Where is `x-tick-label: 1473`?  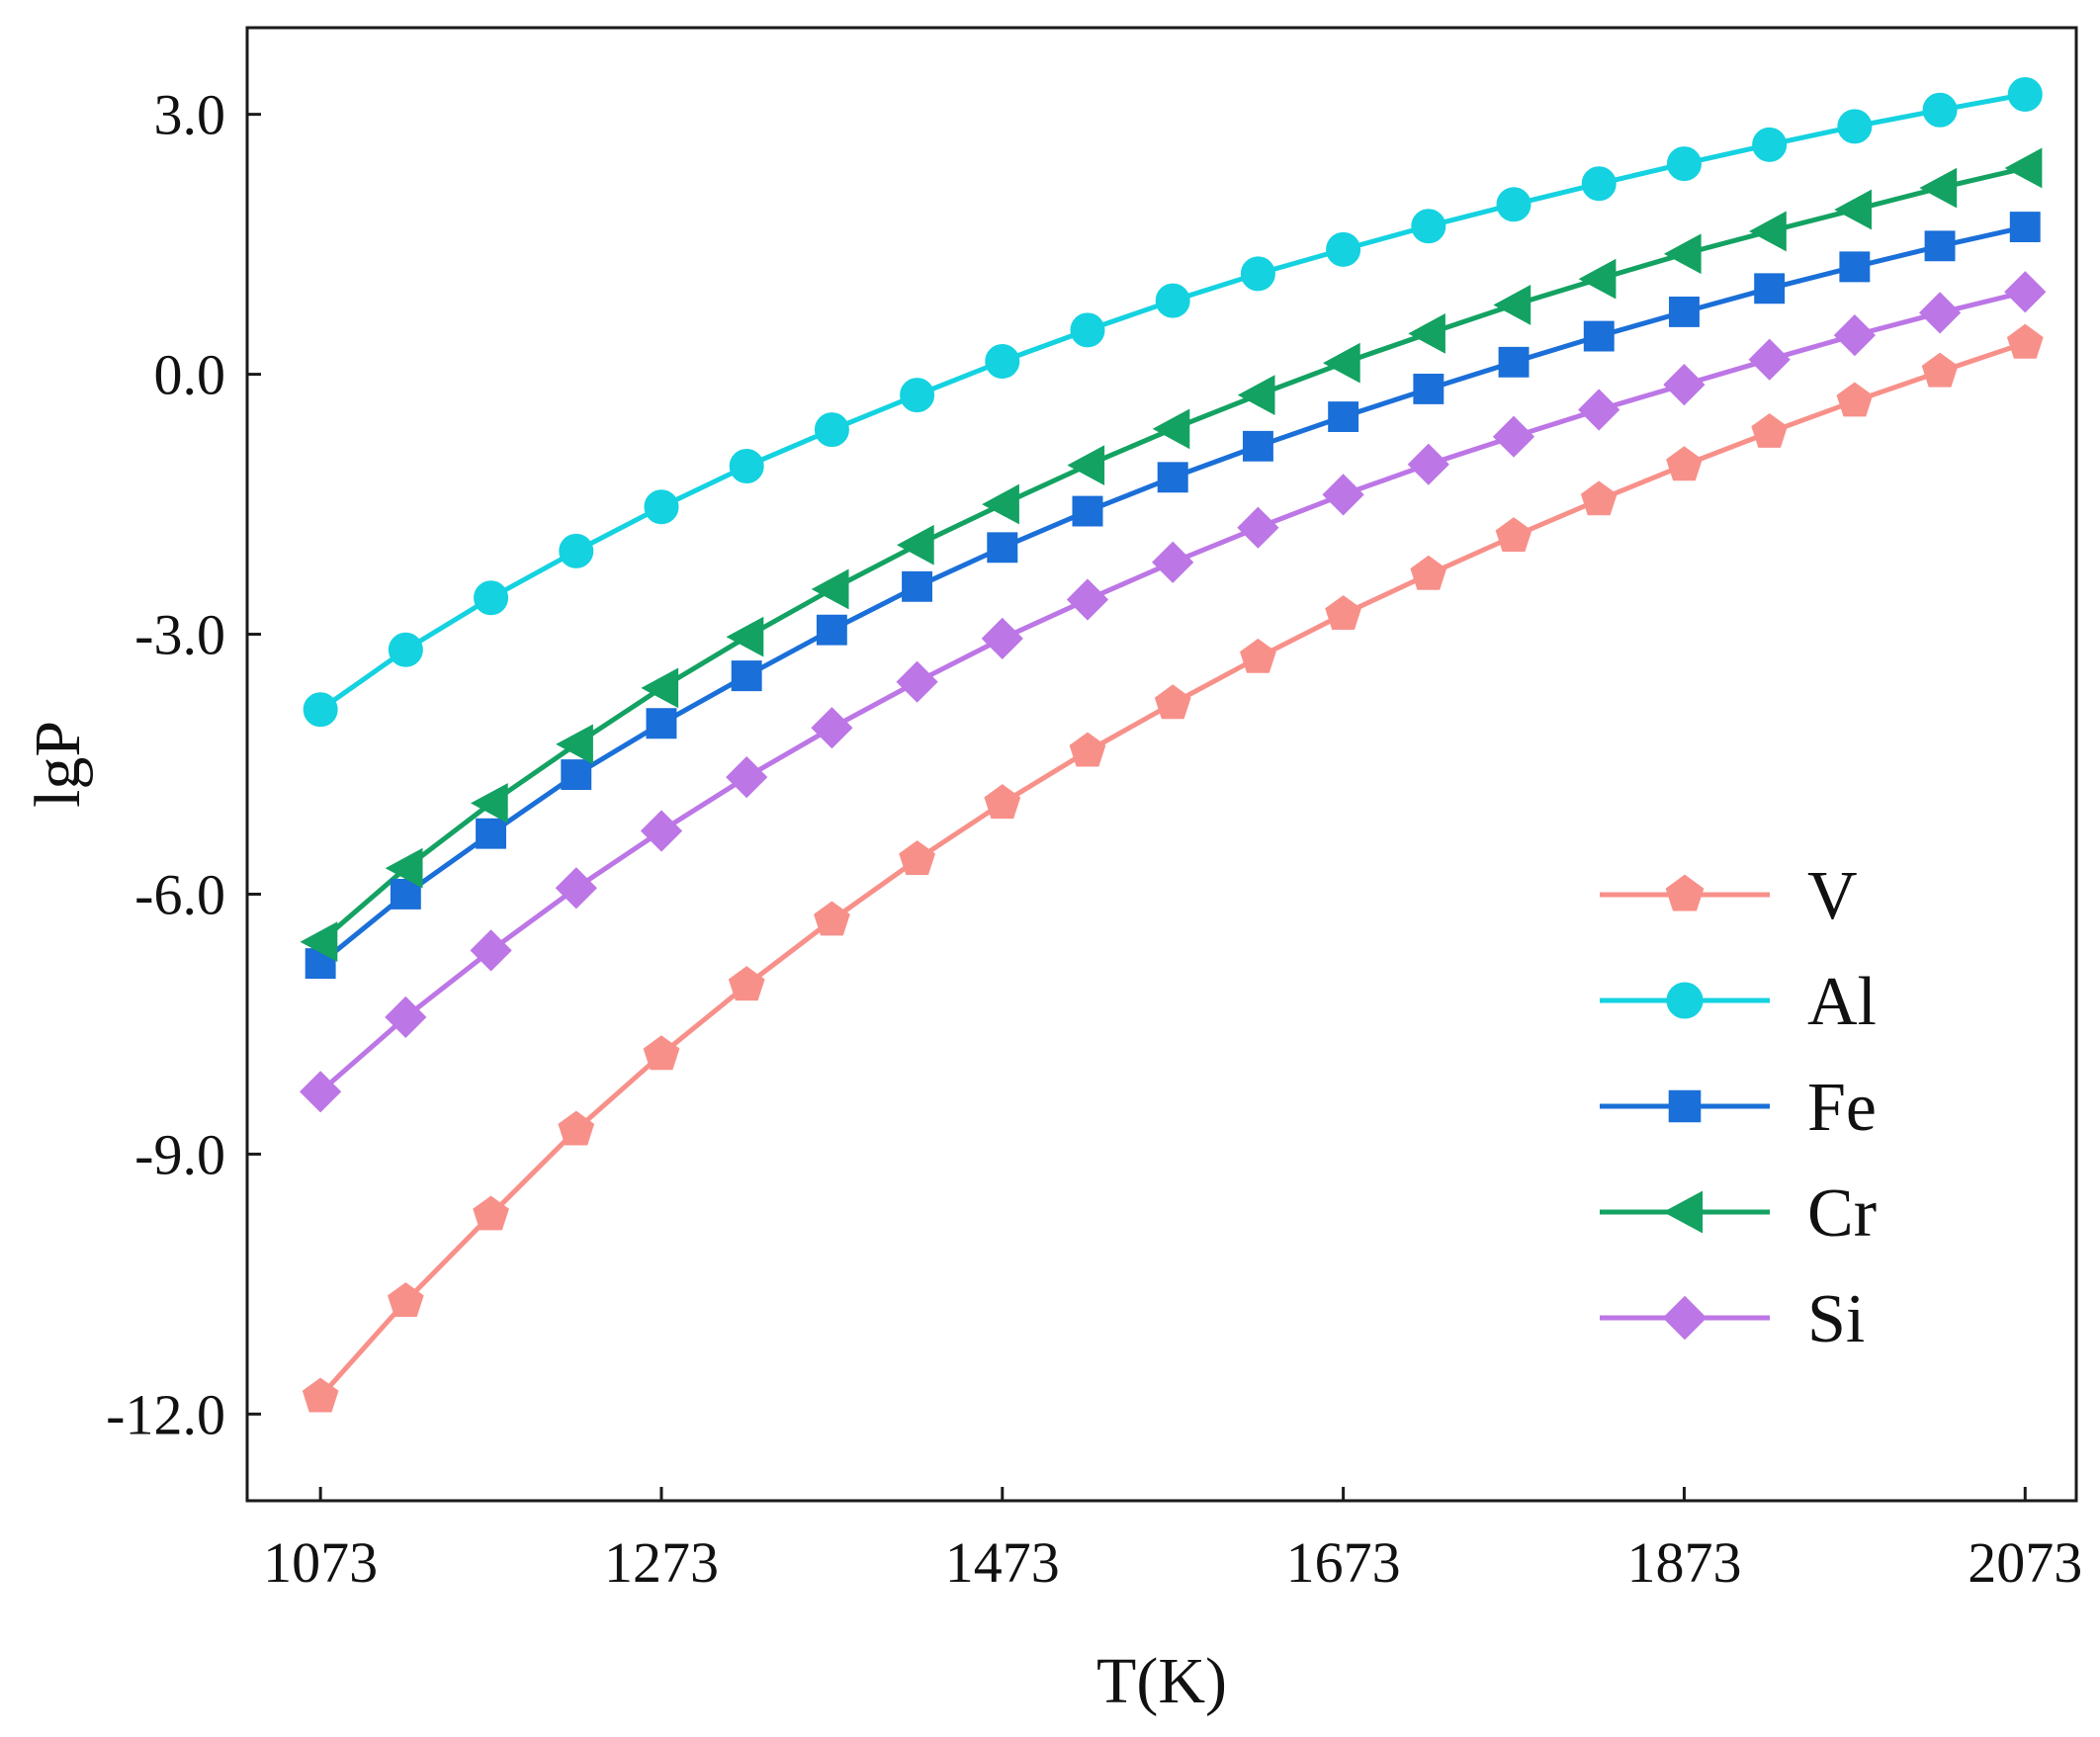
x-tick-label: 1473 is located at coordinates (1002, 1562).